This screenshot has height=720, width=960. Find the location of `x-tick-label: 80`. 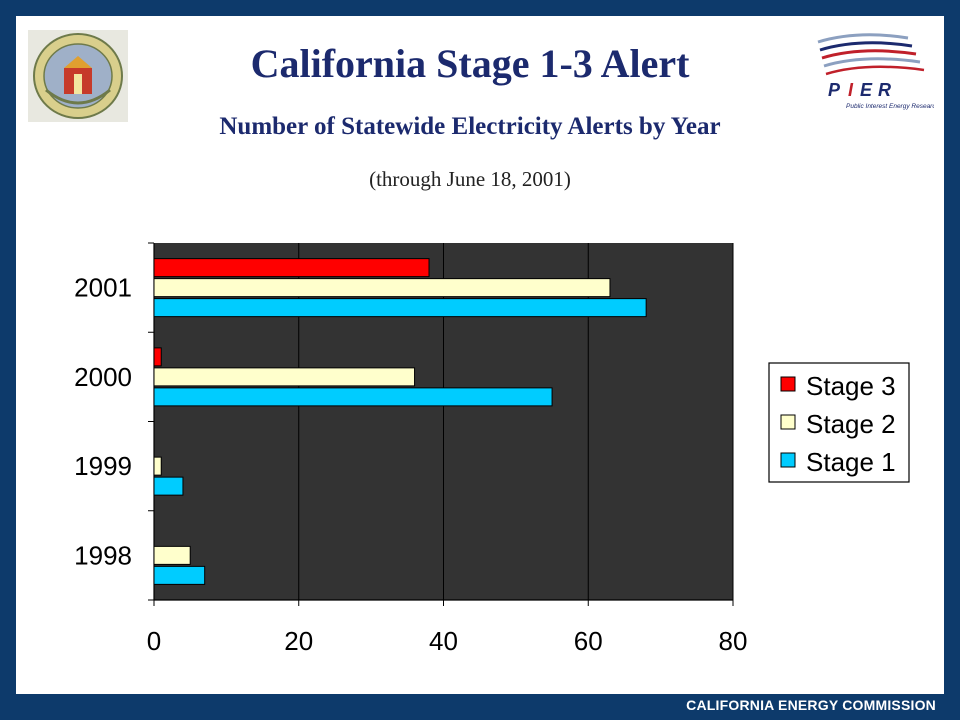

x-tick-label: 80 is located at coordinates (733, 641).